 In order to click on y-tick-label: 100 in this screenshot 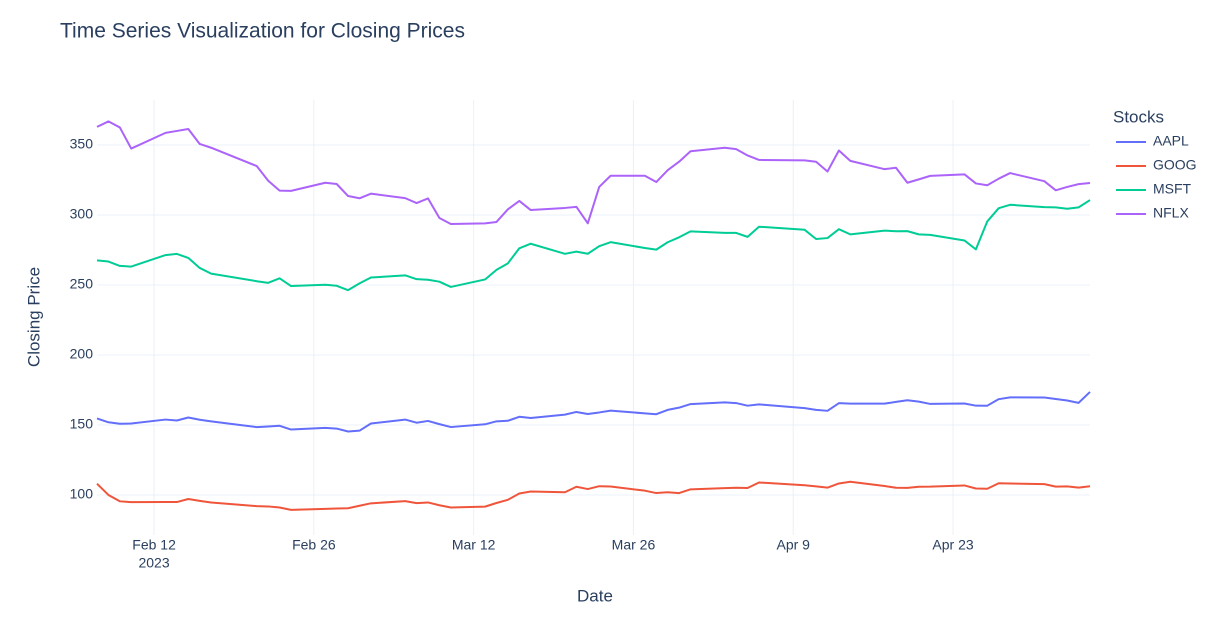, I will do `click(82, 494)`.